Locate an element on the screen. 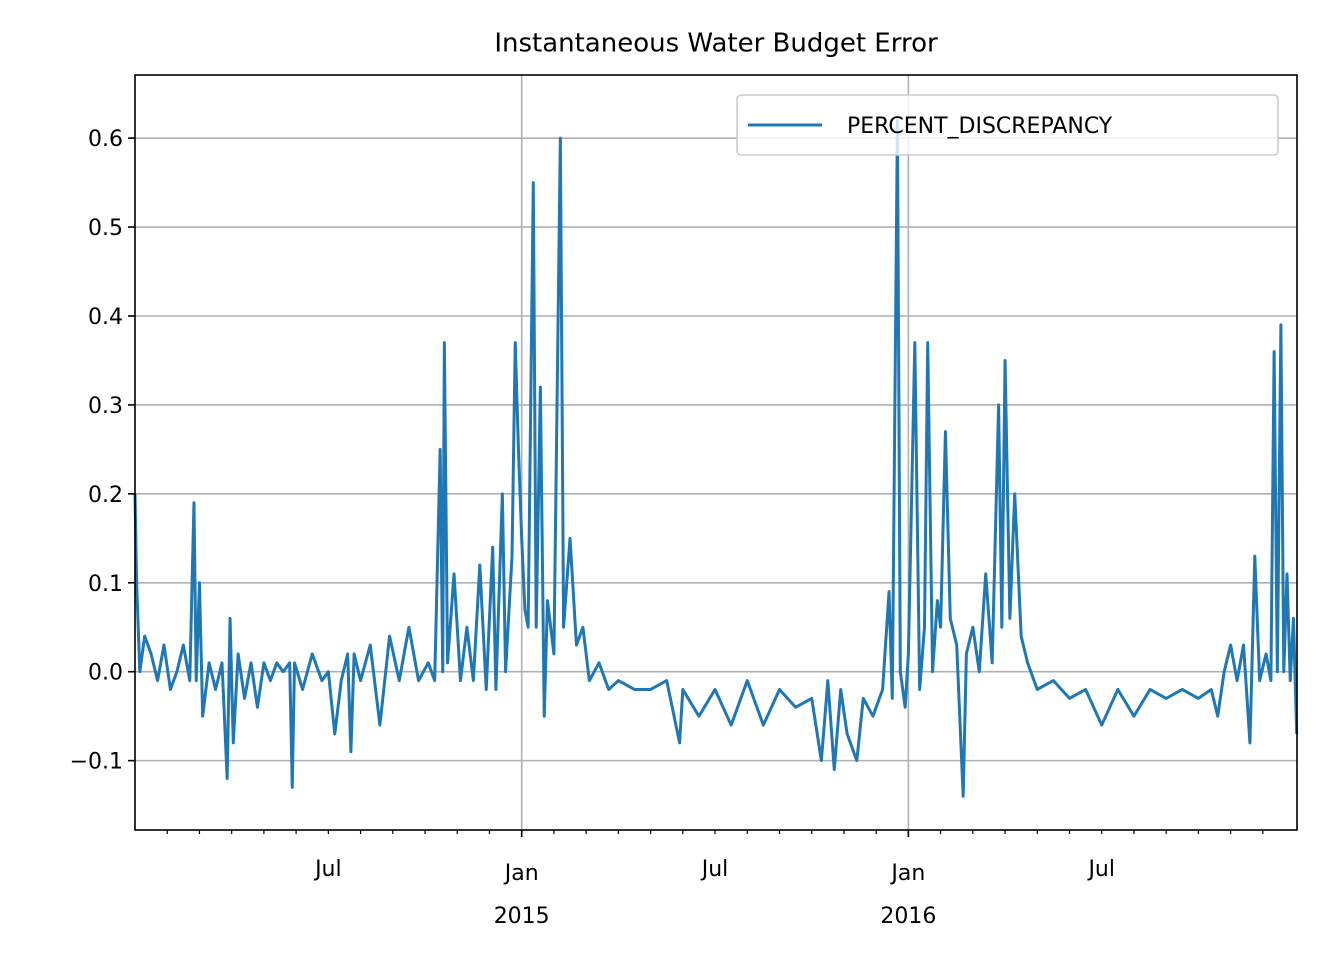 The image size is (1321, 958). y-tick-label: −0.1 is located at coordinates (96, 762).